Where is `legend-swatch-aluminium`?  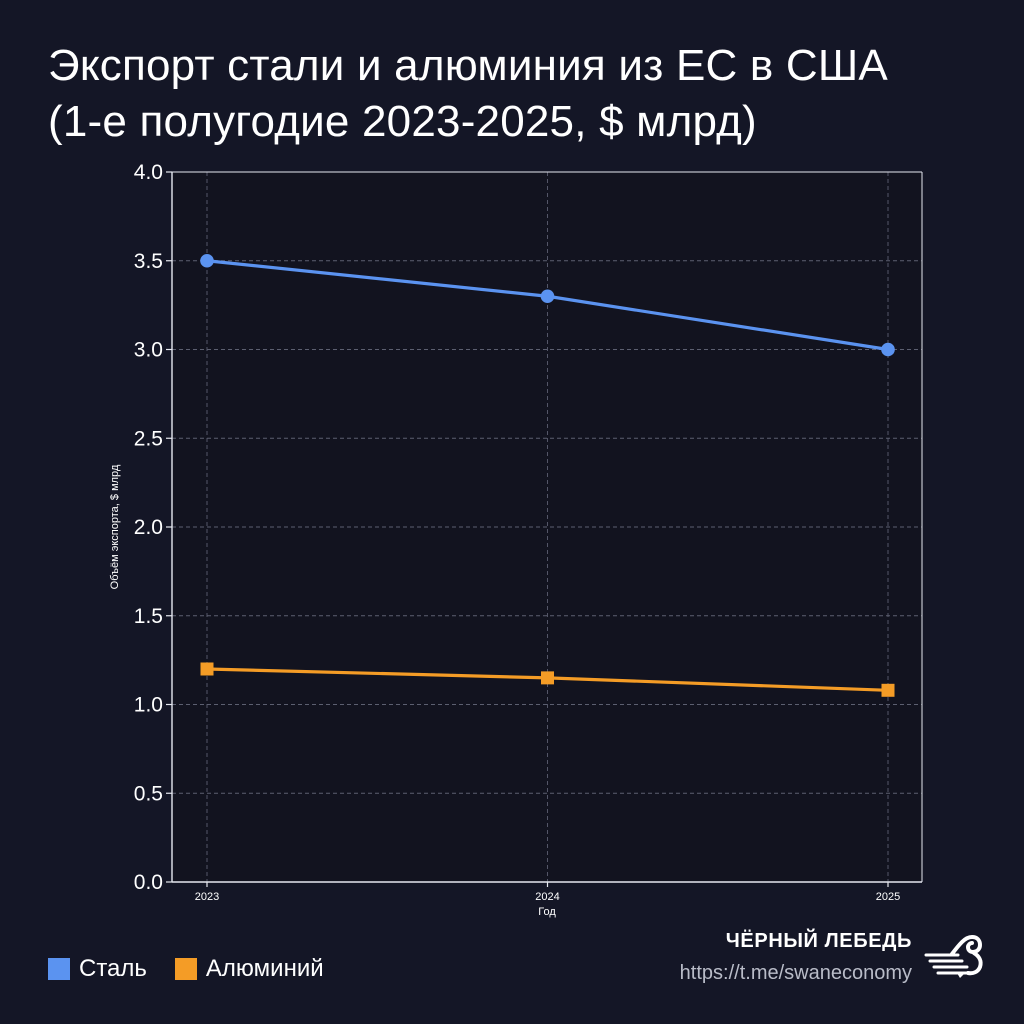 legend-swatch-aluminium is located at coordinates (185, 969).